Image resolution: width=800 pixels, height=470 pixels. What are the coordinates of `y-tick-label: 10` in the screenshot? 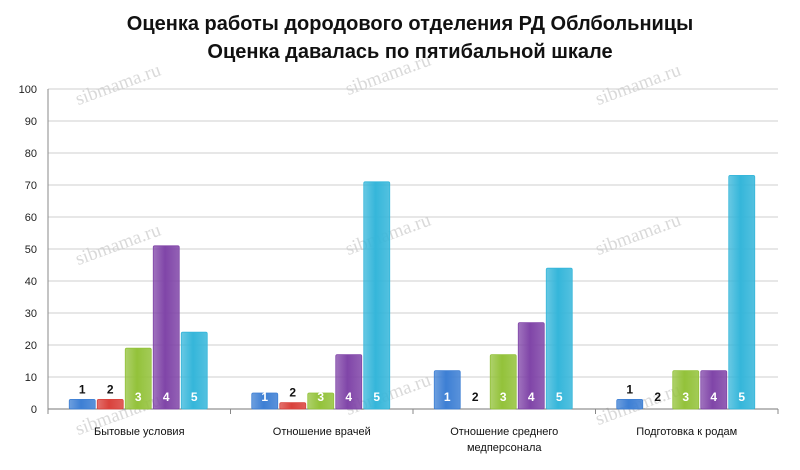 It's located at (31, 378).